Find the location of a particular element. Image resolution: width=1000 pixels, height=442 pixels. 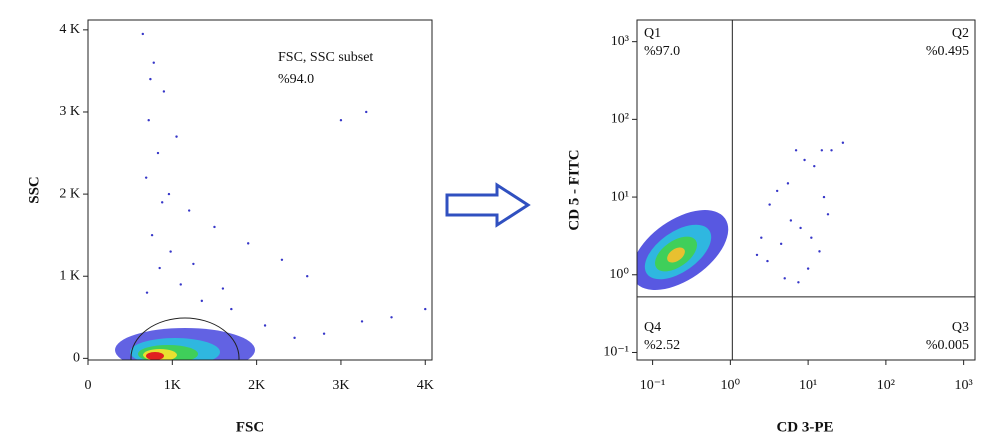

quadrant-name: Q4 is located at coordinates (652, 327).